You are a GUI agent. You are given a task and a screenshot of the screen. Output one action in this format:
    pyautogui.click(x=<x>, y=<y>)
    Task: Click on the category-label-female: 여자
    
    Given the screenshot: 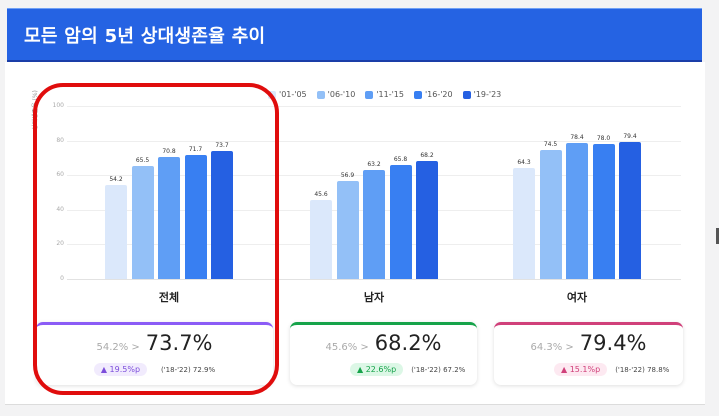 What is the action you would take?
    pyautogui.click(x=577, y=297)
    